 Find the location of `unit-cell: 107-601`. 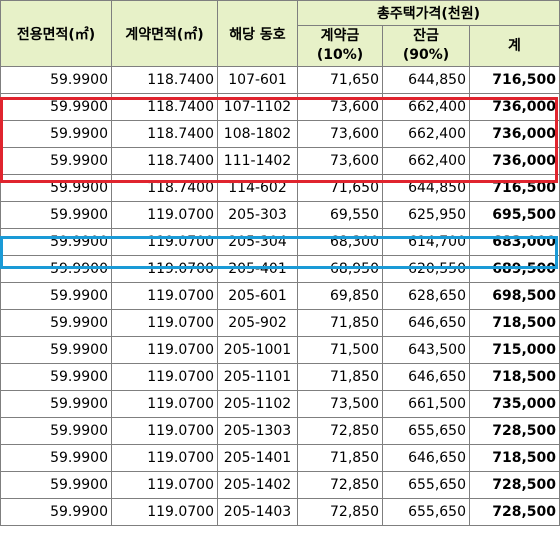

unit-cell: 107-601 is located at coordinates (257, 80).